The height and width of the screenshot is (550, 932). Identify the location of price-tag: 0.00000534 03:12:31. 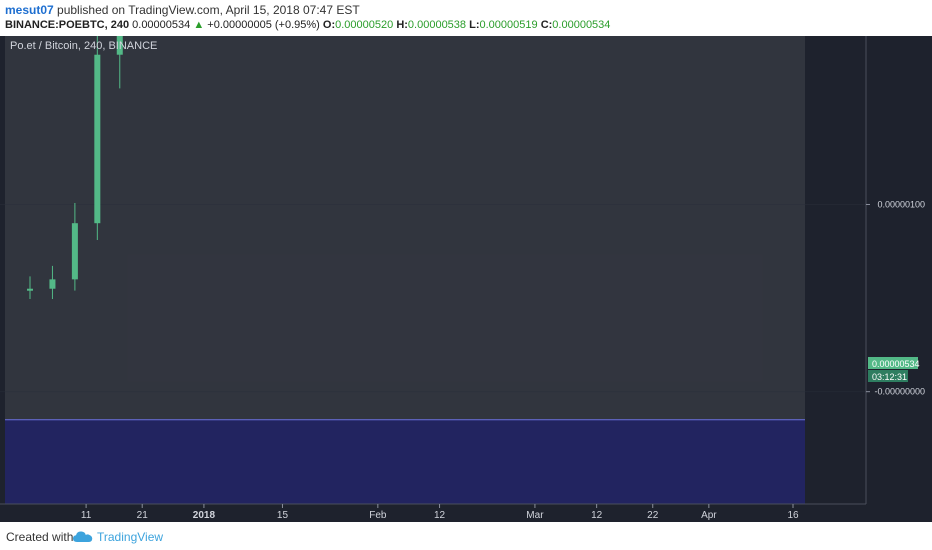
(894, 369).